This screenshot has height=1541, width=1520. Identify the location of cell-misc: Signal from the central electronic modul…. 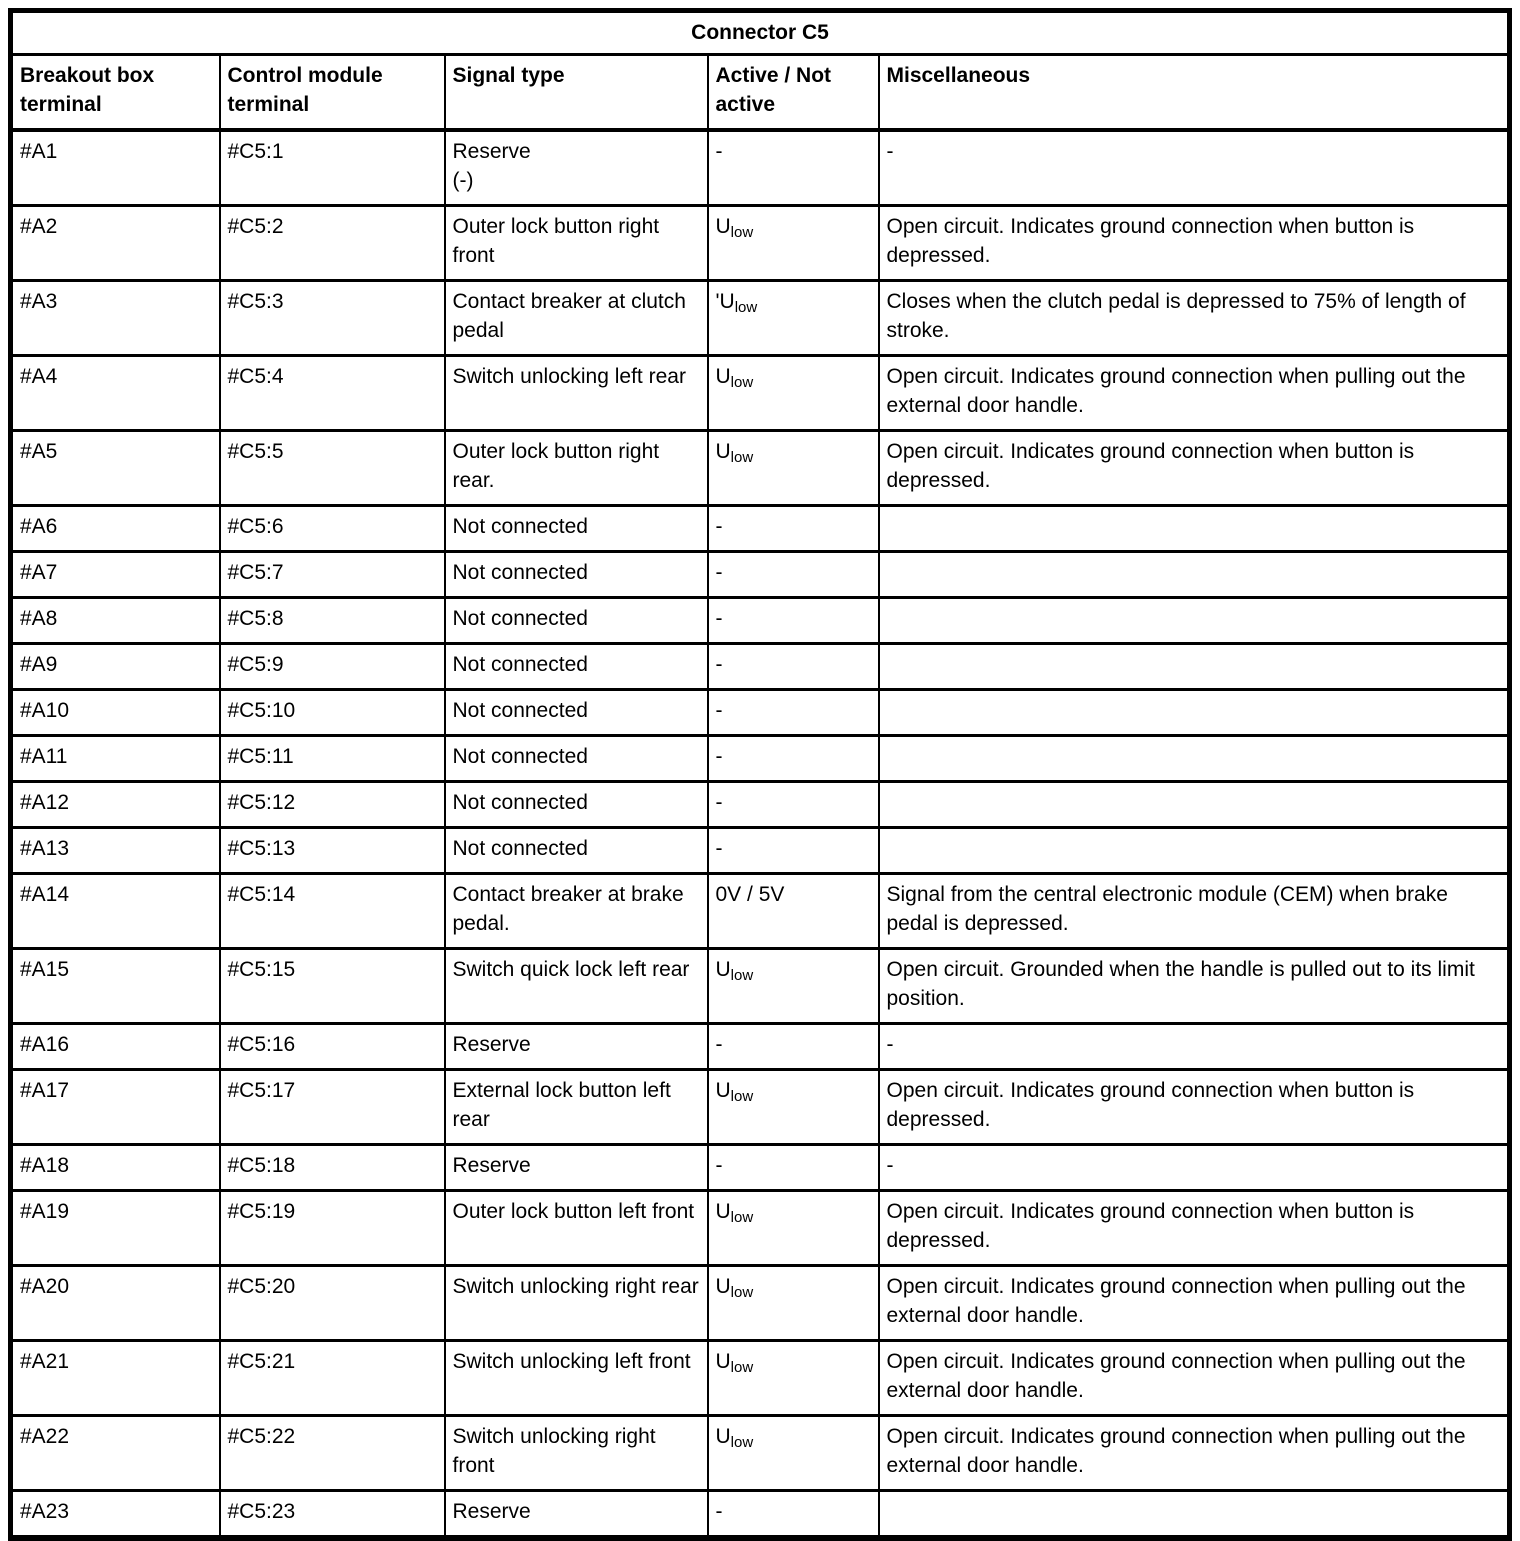
(1194, 911).